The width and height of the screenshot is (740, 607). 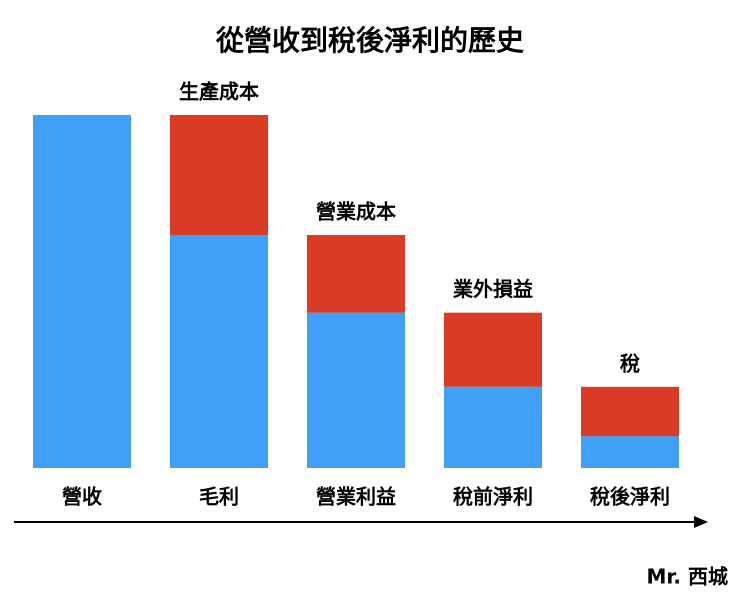 I want to click on footnote: Mr. 西城, so click(x=687, y=577).